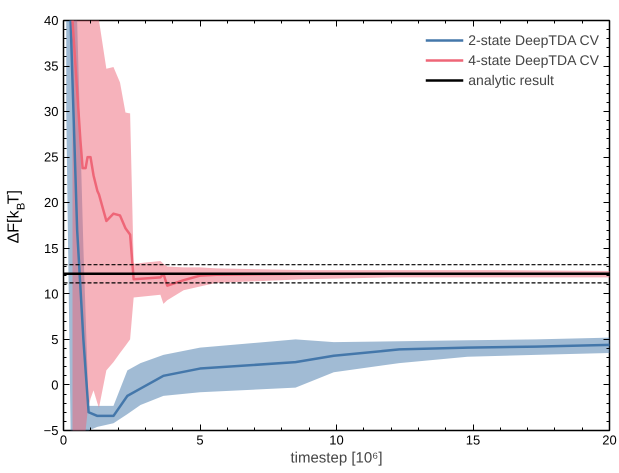 The image size is (619, 473). Describe the element at coordinates (200, 440) in the screenshot. I see `x-tick-label: 5` at that location.